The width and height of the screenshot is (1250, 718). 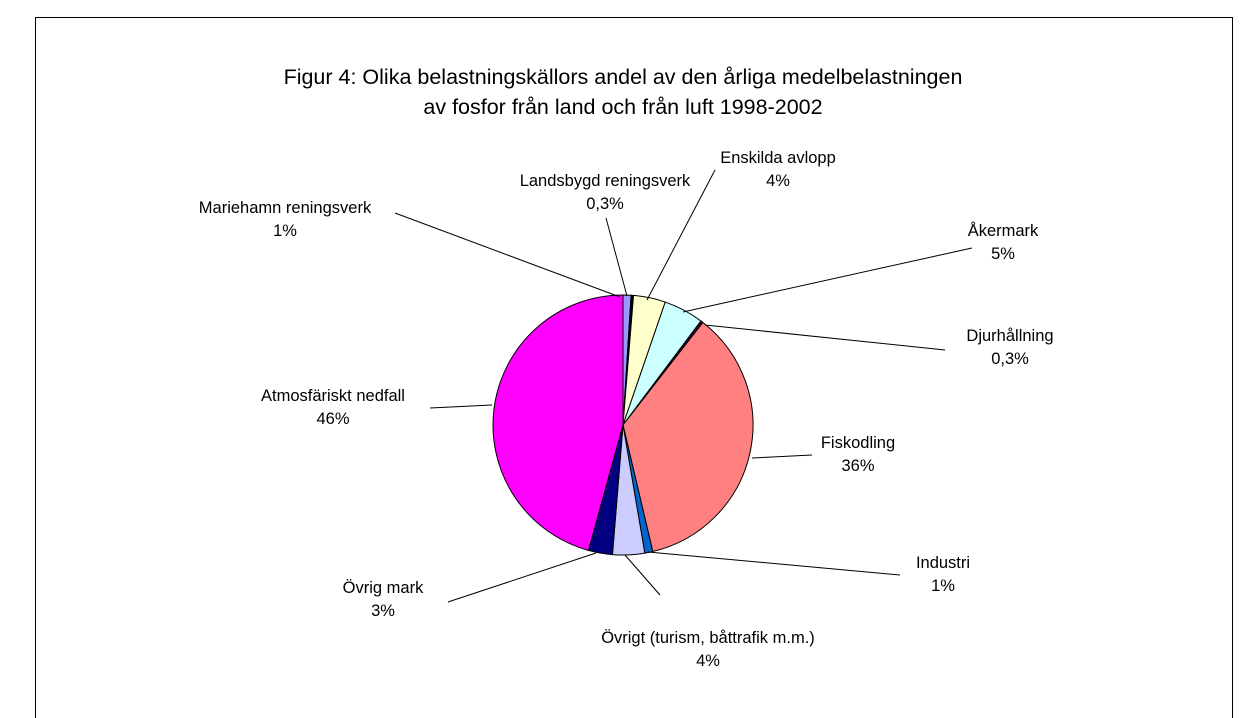 What do you see at coordinates (1003, 231) in the screenshot?
I see `category-label: Åkermark` at bounding box center [1003, 231].